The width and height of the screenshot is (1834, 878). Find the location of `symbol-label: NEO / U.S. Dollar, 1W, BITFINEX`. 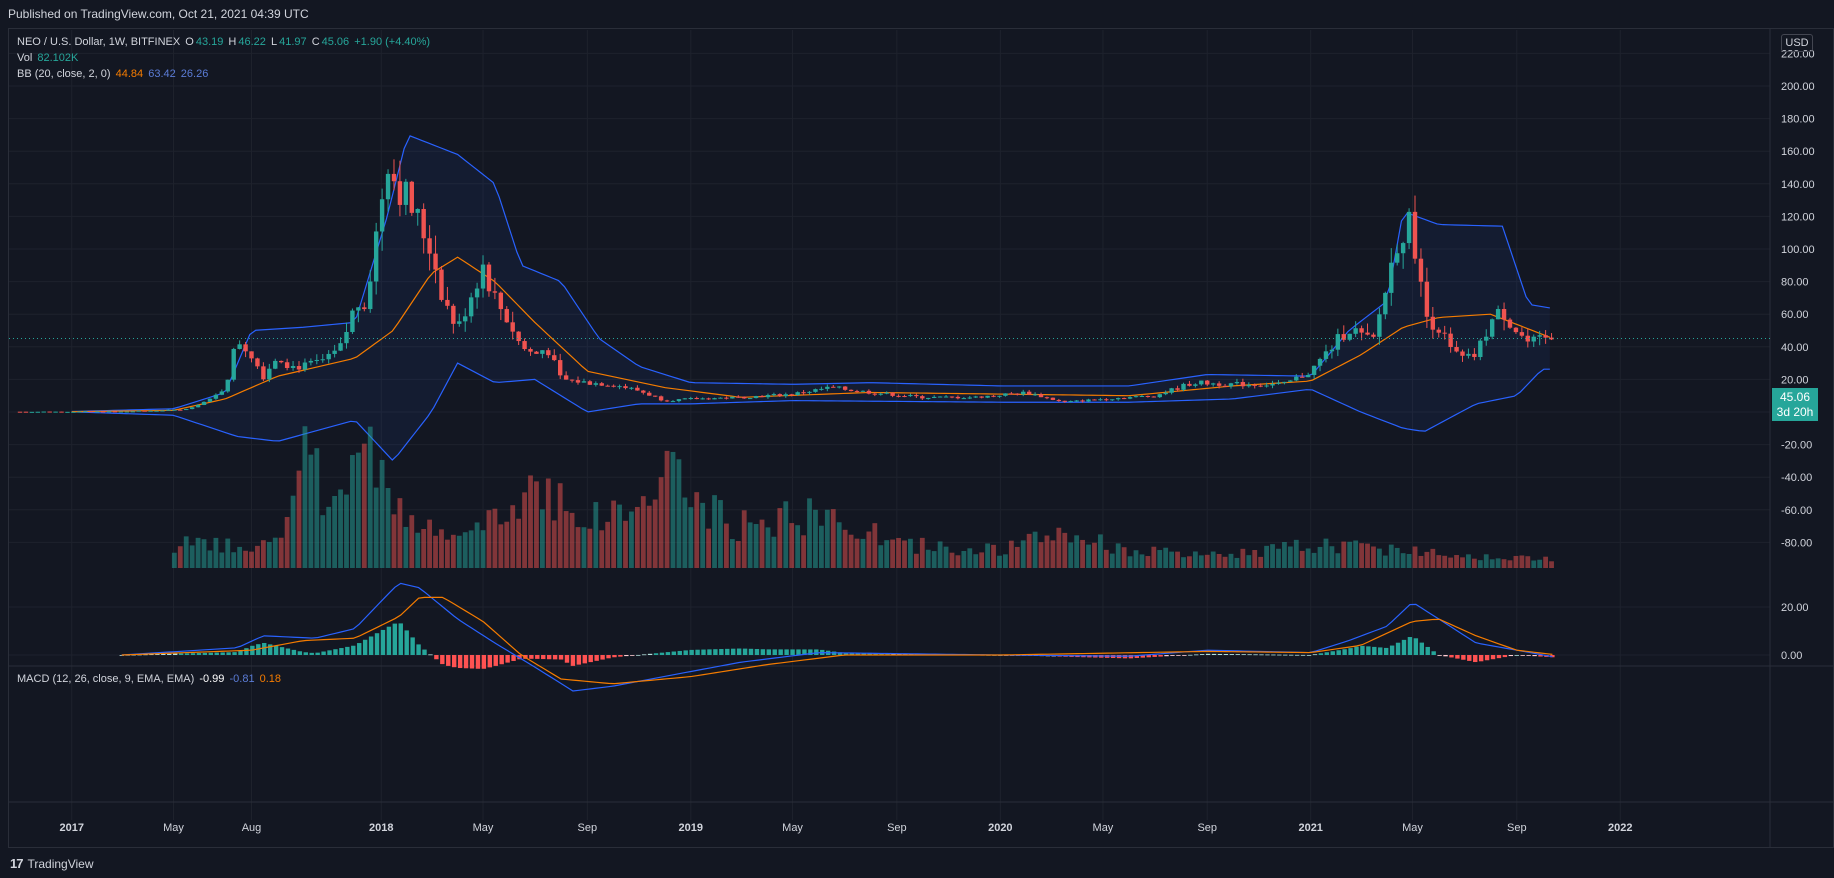

symbol-label: NEO / U.S. Dollar, 1W, BITFINEX is located at coordinates (99, 42).